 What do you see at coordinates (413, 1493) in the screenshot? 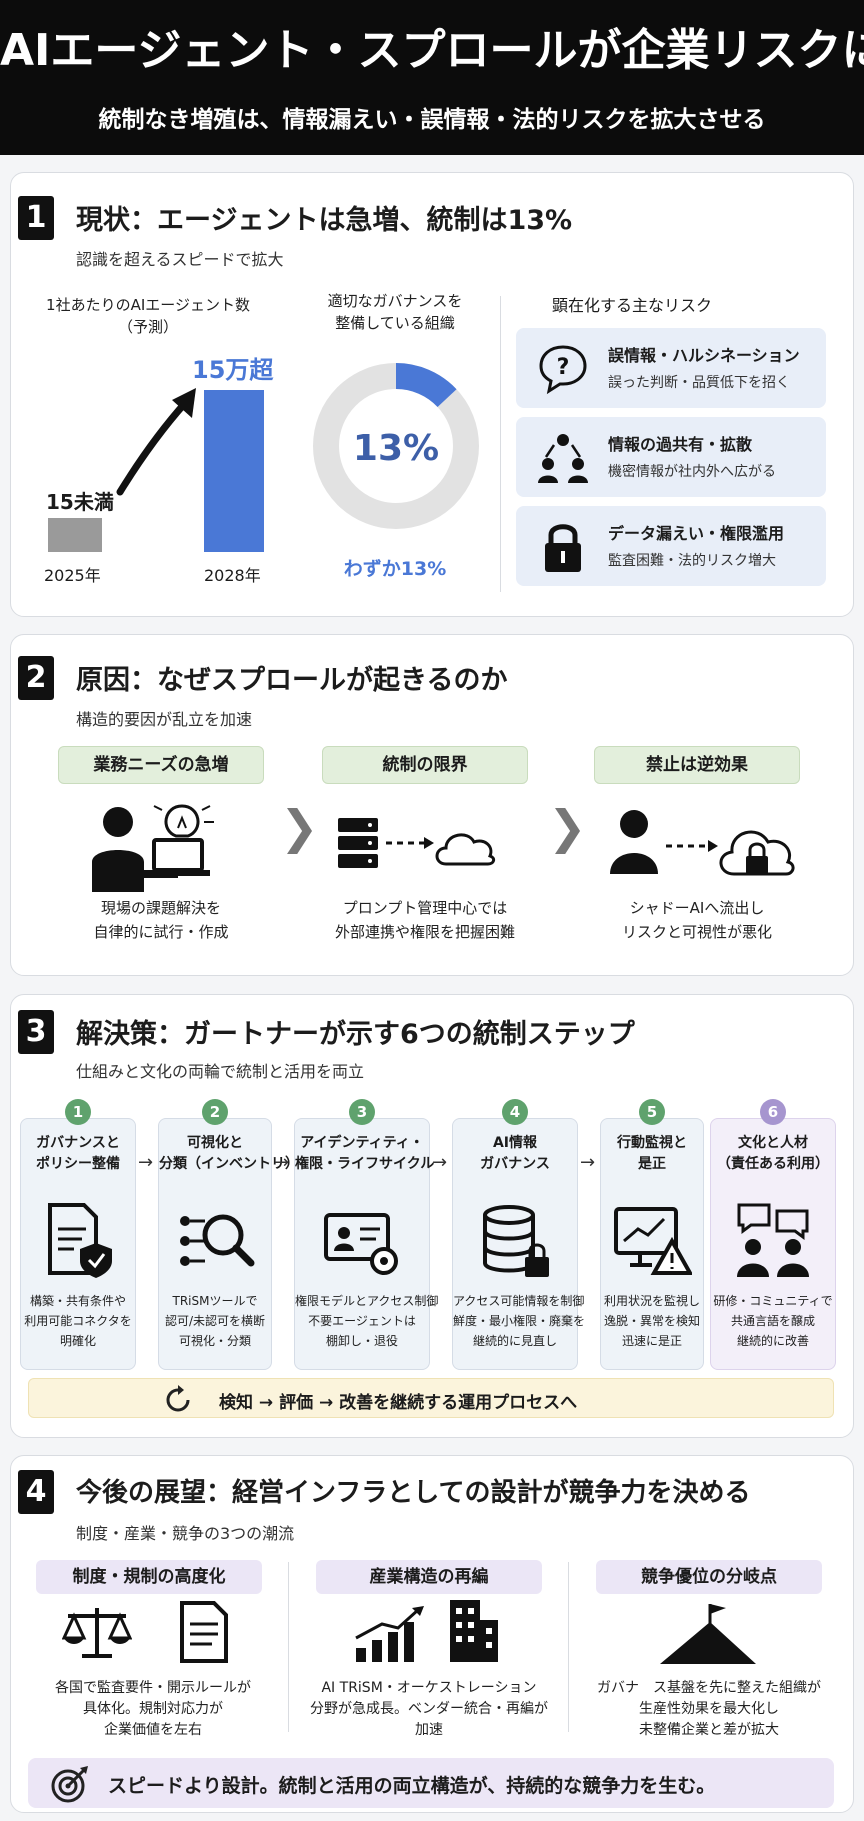
I see `section-4-title: 今後の展望：経営インフラとしての設計が競争力を決める` at bounding box center [413, 1493].